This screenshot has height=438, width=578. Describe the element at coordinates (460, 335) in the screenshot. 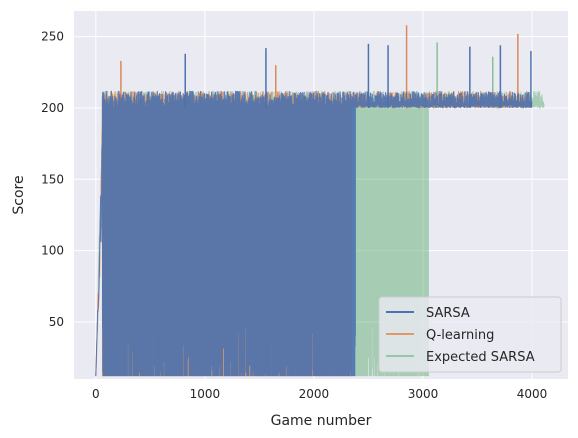

I see `legend-label-q-learning: Q-learning` at that location.